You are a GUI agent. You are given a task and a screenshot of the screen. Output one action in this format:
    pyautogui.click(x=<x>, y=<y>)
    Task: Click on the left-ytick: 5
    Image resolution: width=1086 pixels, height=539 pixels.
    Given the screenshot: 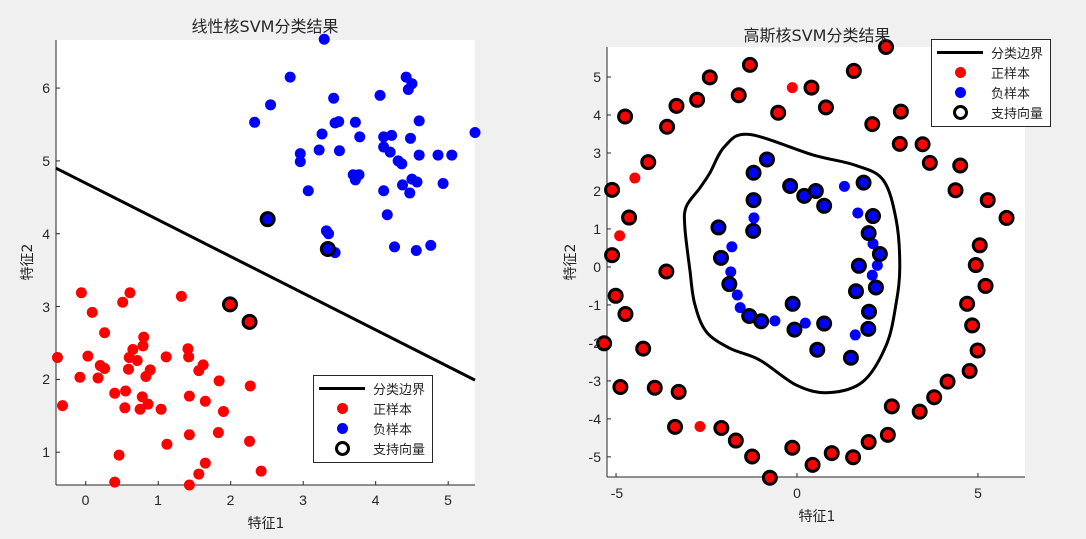 What is the action you would take?
    pyautogui.click(x=46, y=161)
    